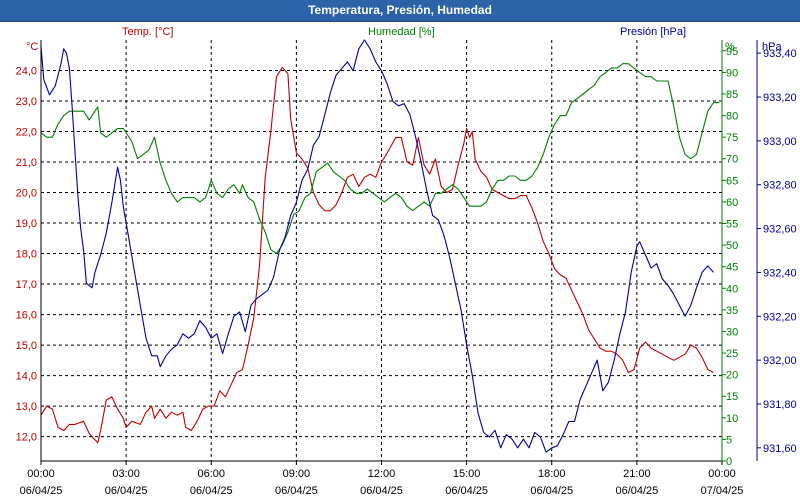 The width and height of the screenshot is (800, 500). I want to click on pressure-tick-label: 932,20, so click(780, 317).